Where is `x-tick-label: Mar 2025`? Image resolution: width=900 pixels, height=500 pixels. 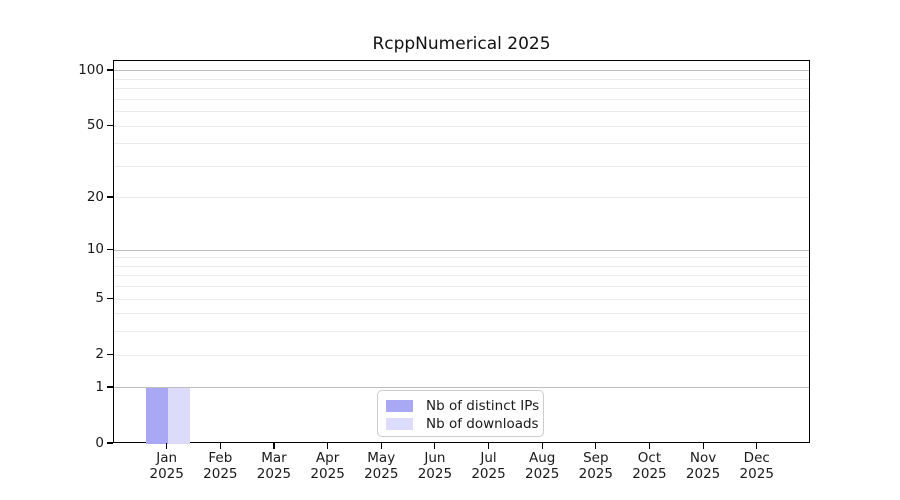 x-tick-label: Mar 2025 is located at coordinates (274, 466).